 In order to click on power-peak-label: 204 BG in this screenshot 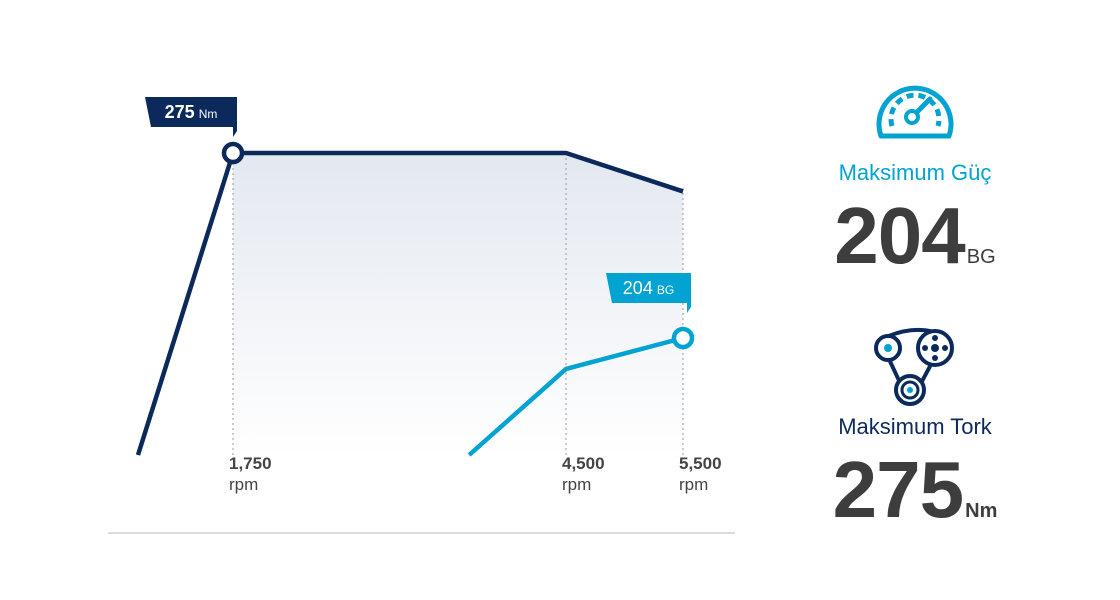, I will do `click(648, 293)`.